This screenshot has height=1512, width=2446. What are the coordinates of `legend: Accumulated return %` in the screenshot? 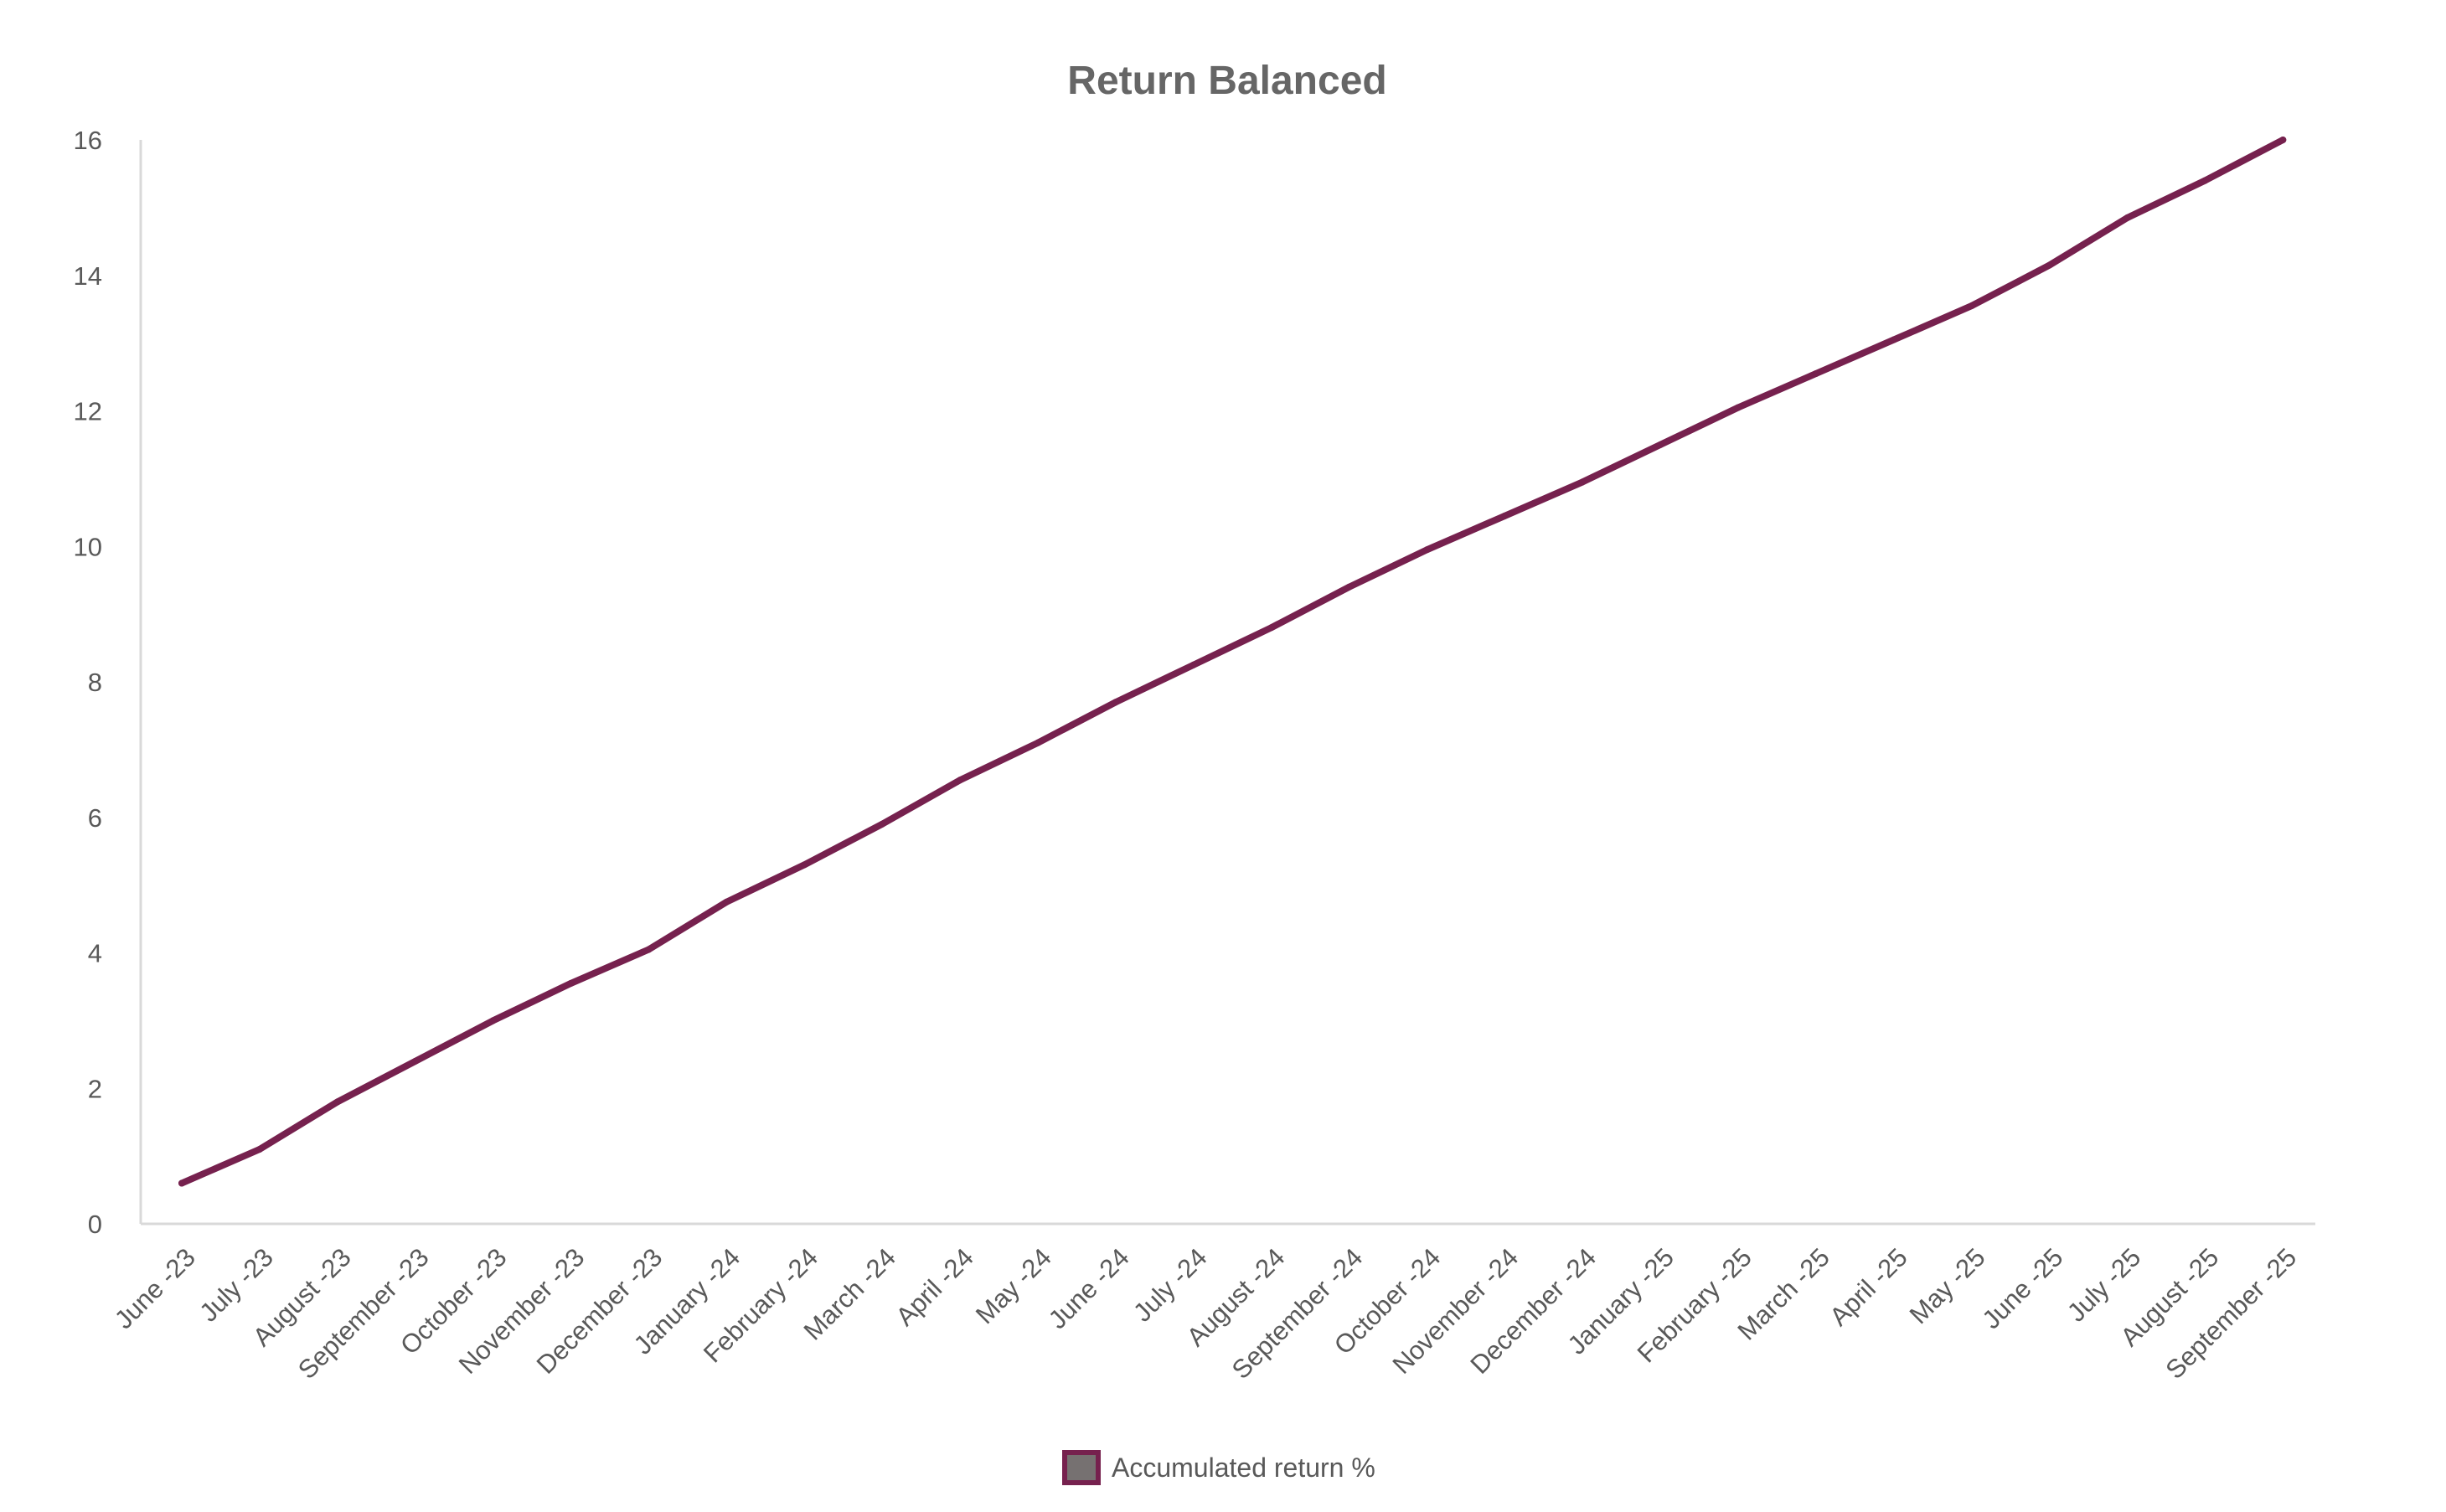 It's located at (1218, 1467).